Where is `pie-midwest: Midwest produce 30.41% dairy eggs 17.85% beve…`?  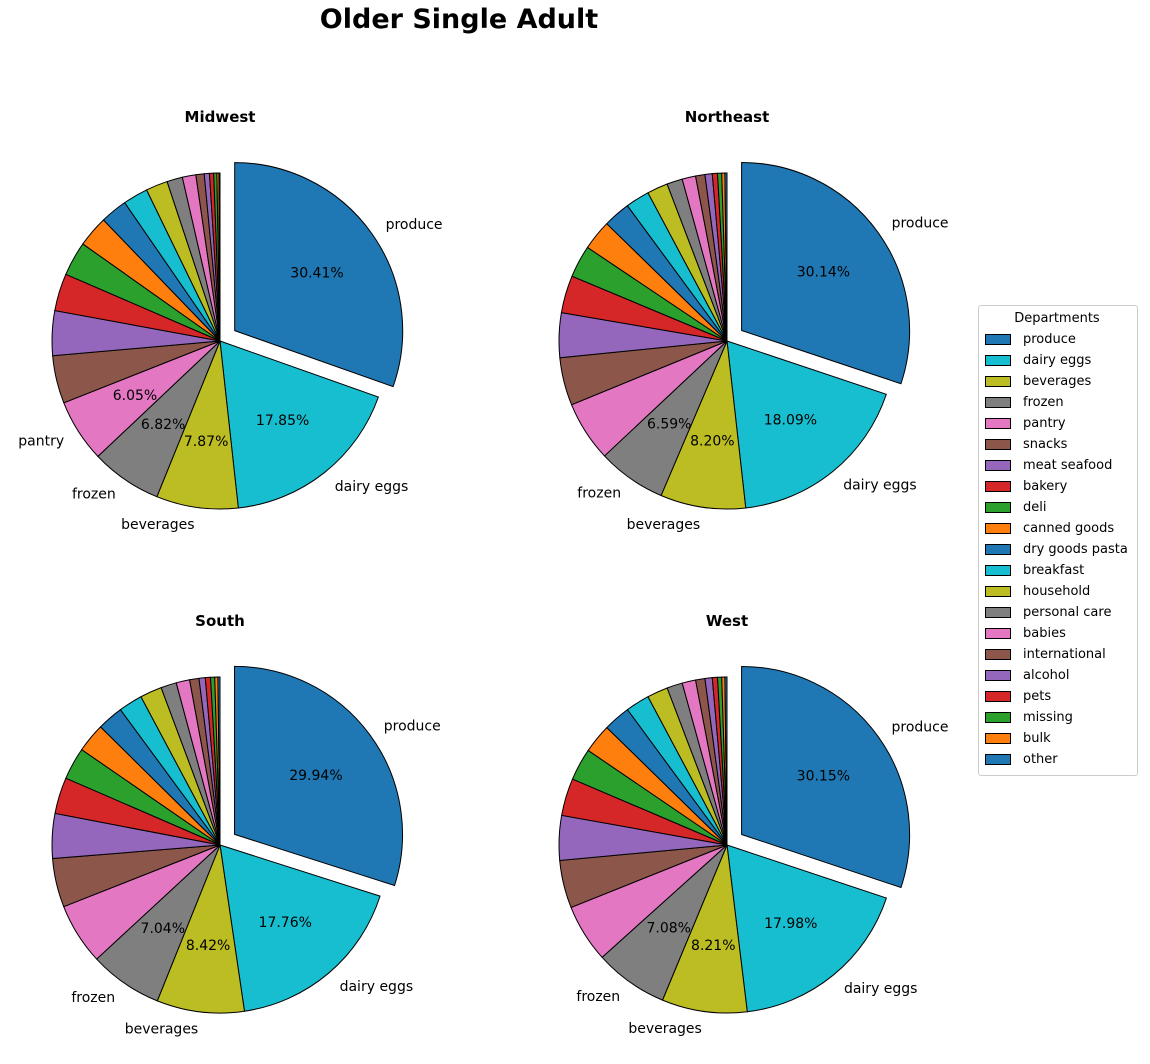
pie-midwest: Midwest produce 30.41% dairy eggs 17.85% beve… is located at coordinates (230, 320).